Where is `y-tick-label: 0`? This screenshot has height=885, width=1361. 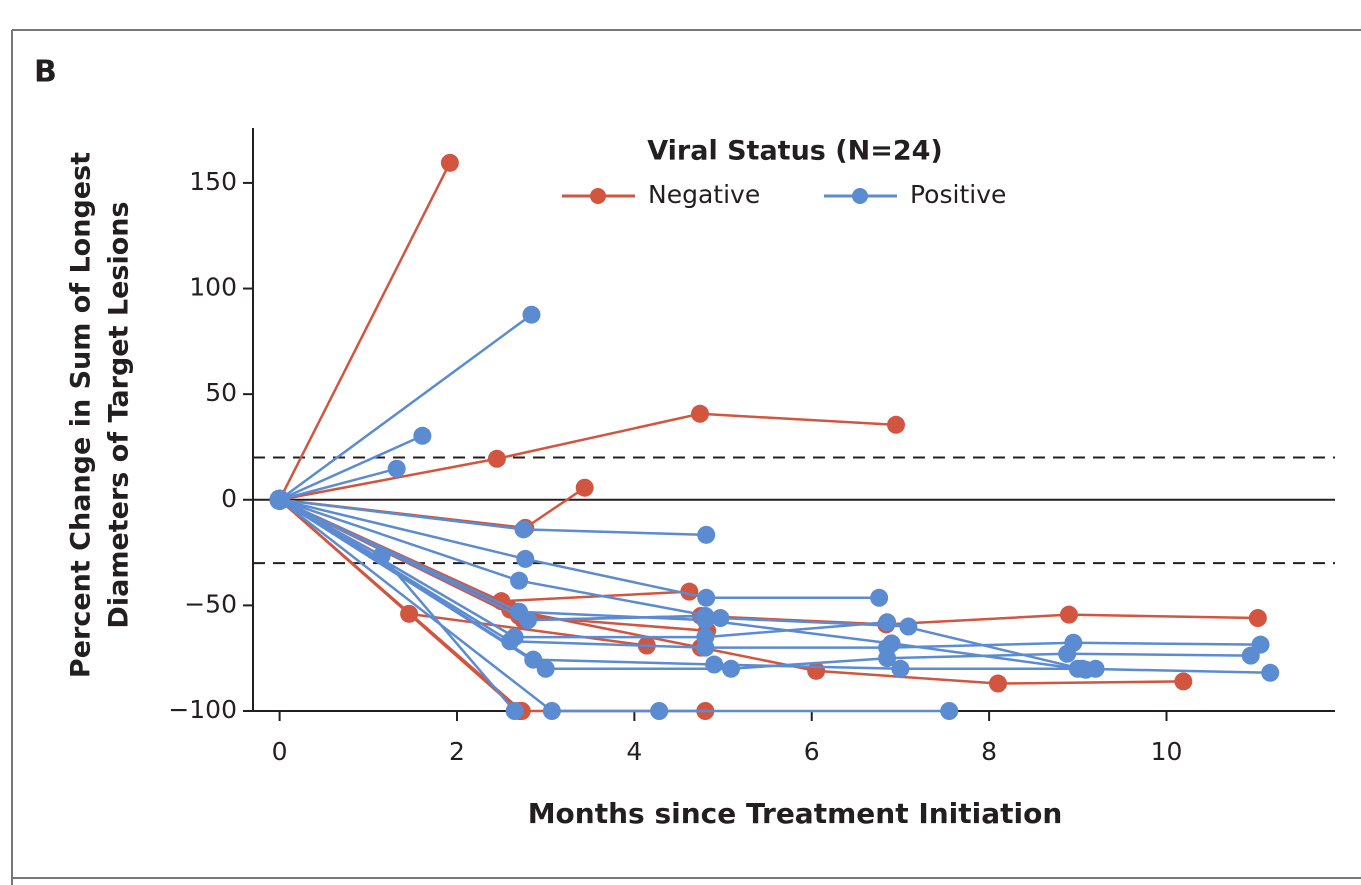
y-tick-label: 0 is located at coordinates (229, 498).